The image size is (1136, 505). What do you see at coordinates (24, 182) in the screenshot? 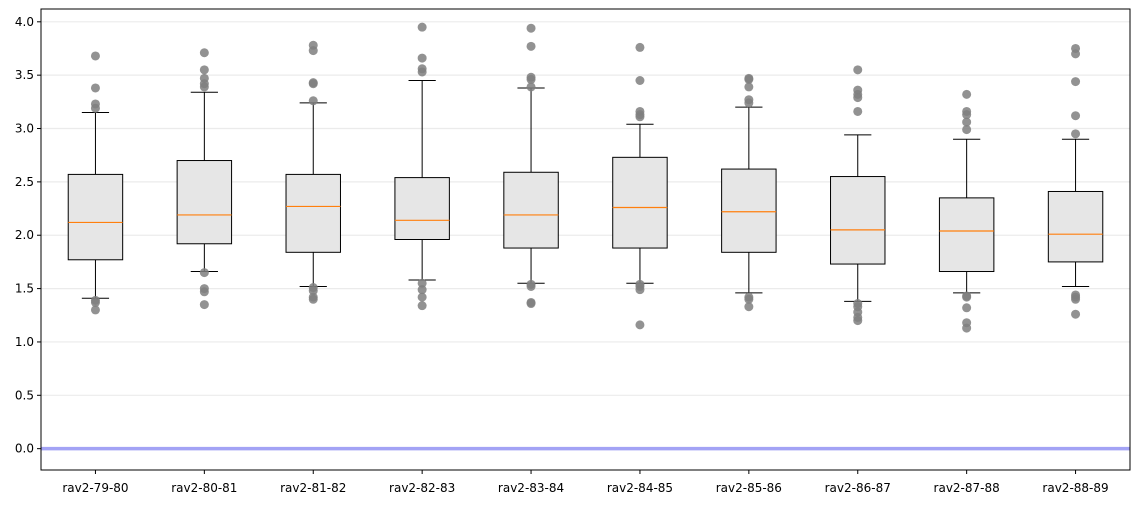
I see `y-tick-label: 2.5` at bounding box center [24, 182].